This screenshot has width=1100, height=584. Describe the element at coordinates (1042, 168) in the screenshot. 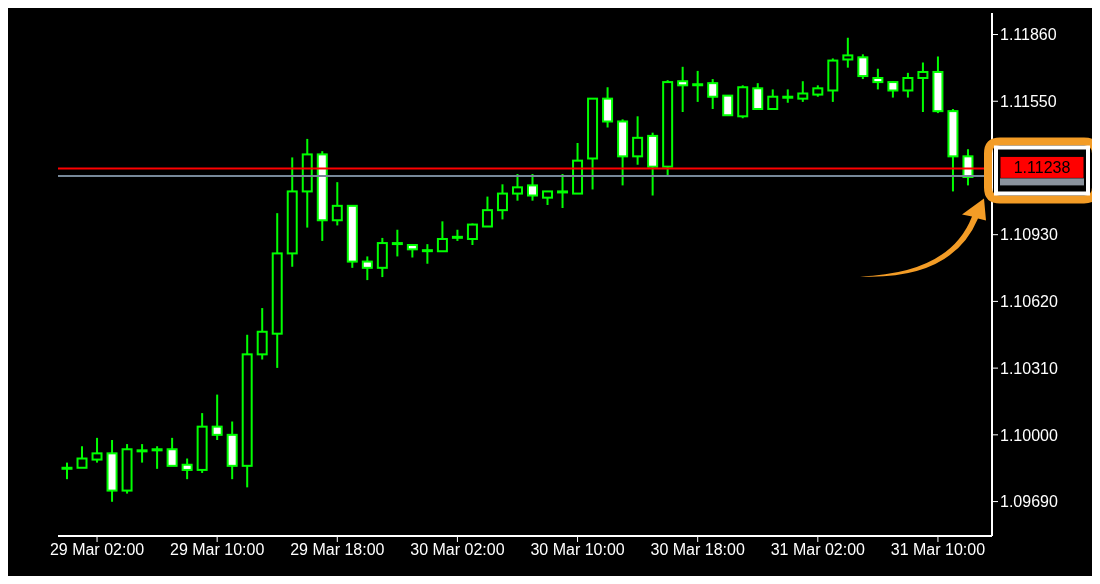

I see `ref-line-label: 1.11238` at that location.